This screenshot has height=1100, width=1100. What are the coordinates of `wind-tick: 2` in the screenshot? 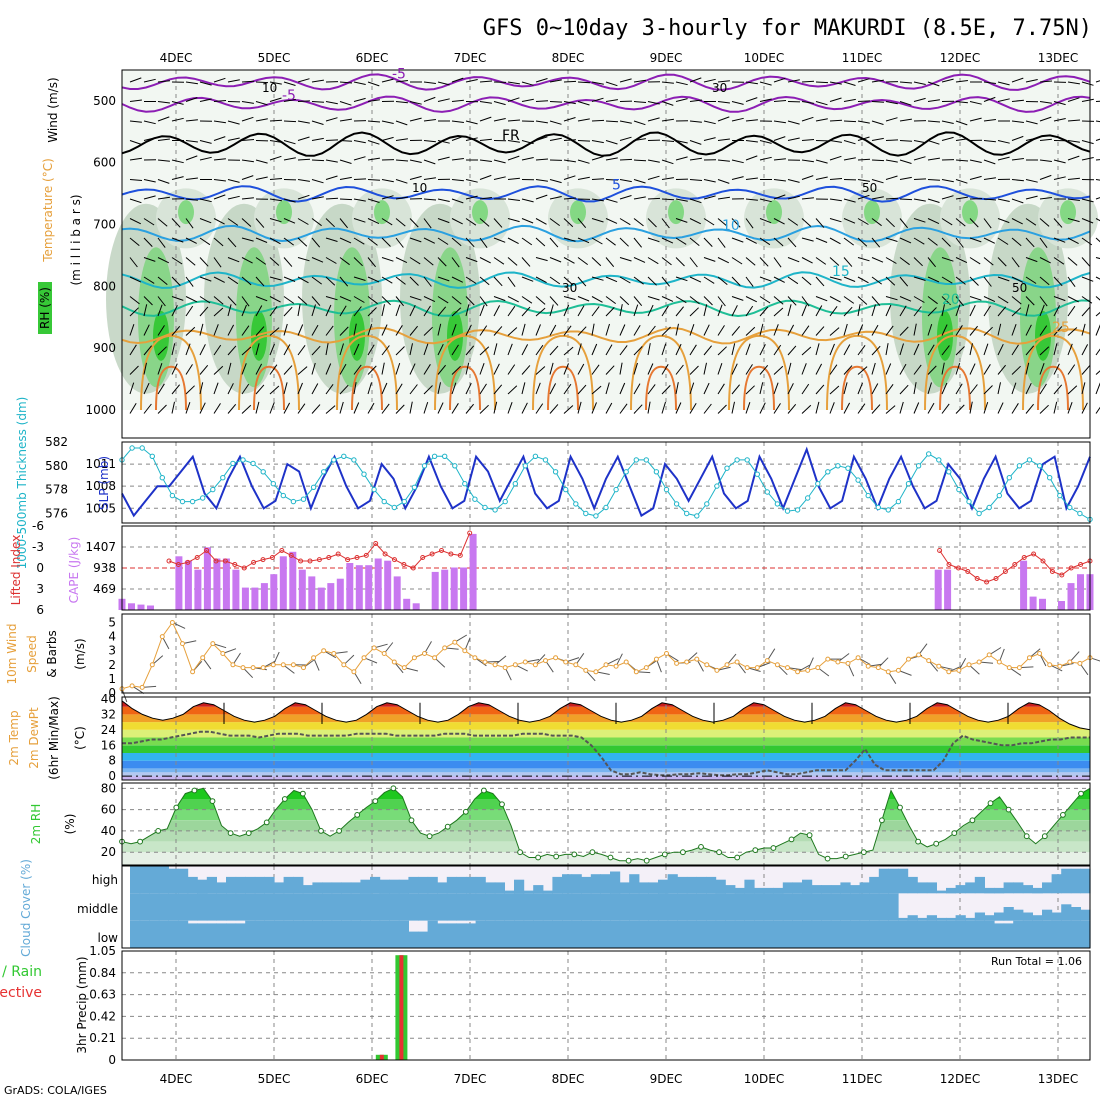 It's located at (112, 665).